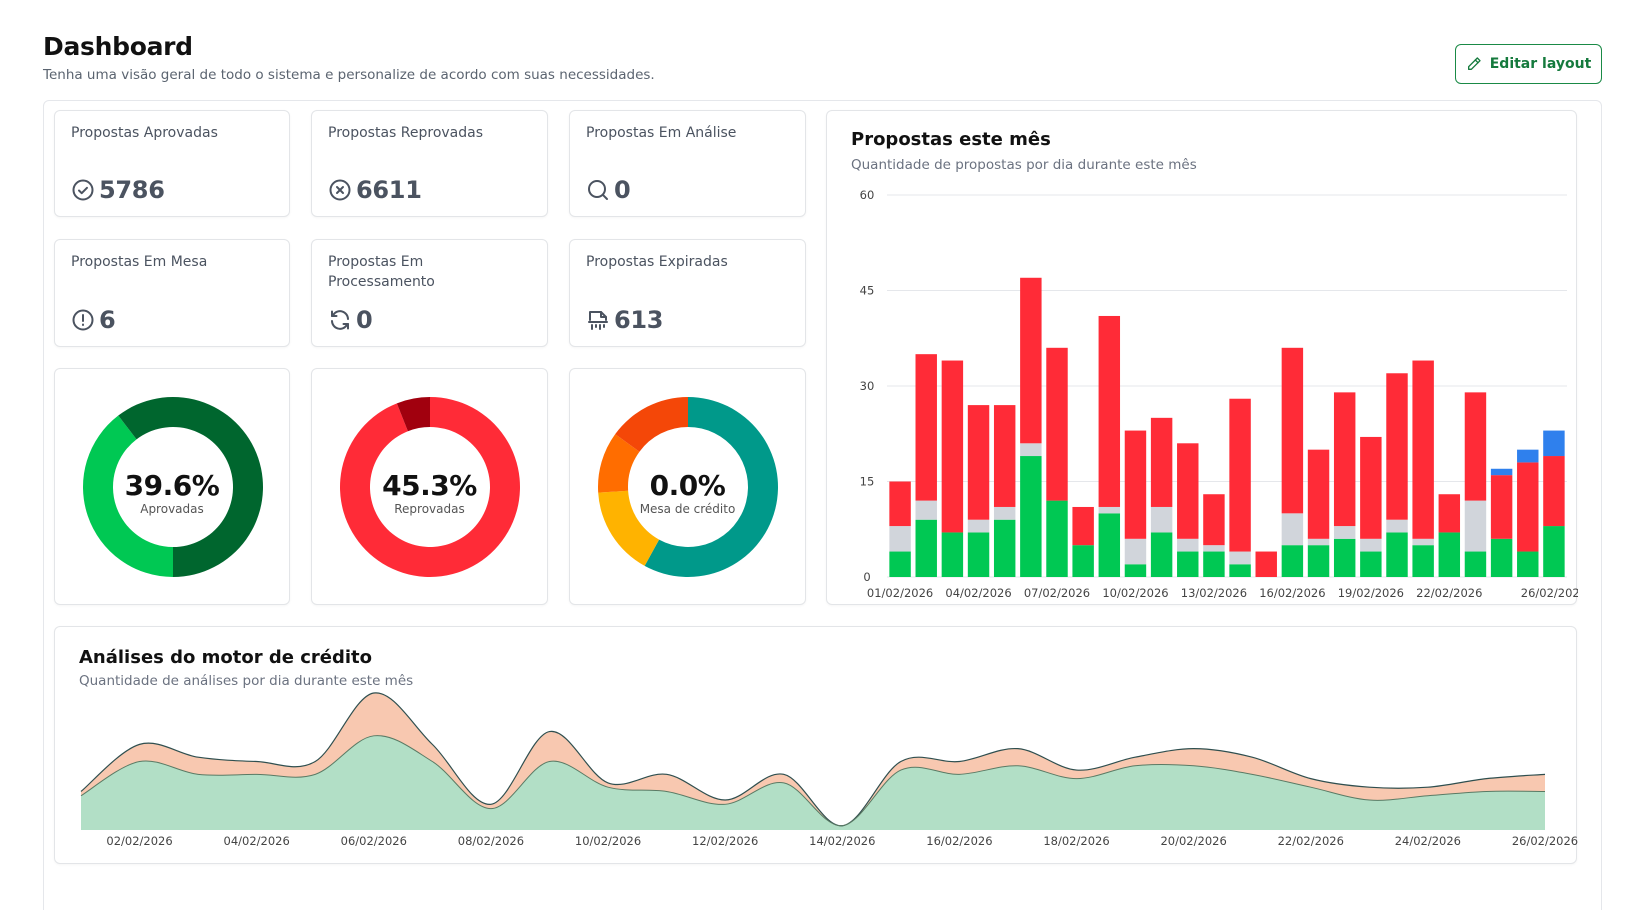  Describe the element at coordinates (257, 841) in the screenshot. I see `x-tick-label: 04/02/2026` at that location.